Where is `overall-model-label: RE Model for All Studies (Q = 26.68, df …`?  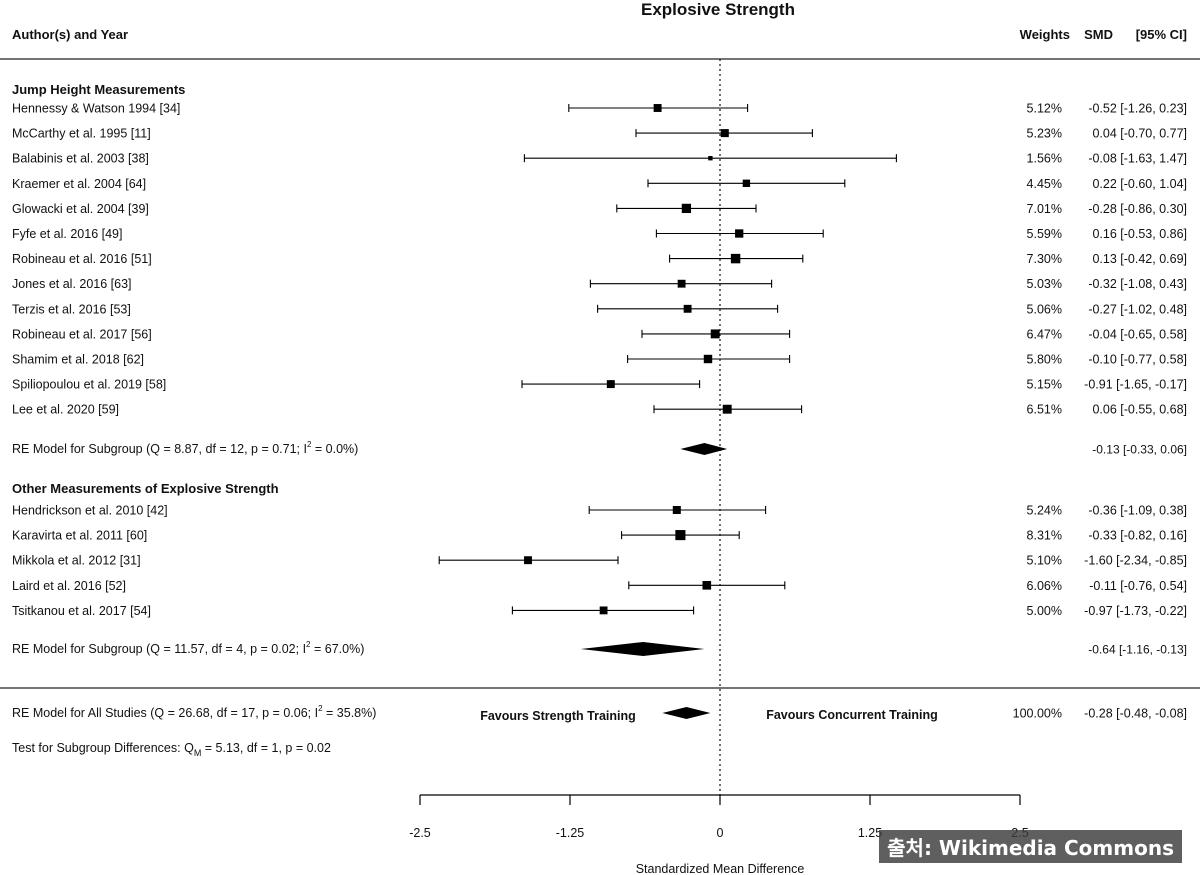
overall-model-label: RE Model for All Studies (Q = 26.68, df … is located at coordinates (194, 712).